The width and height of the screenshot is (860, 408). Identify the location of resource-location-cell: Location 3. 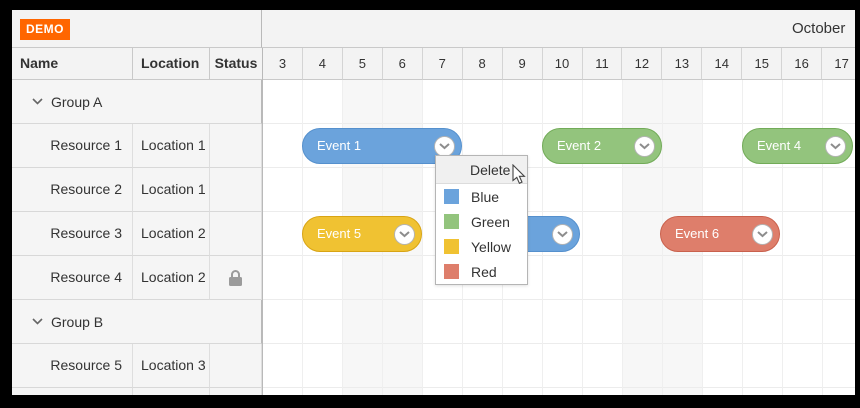
(171, 366).